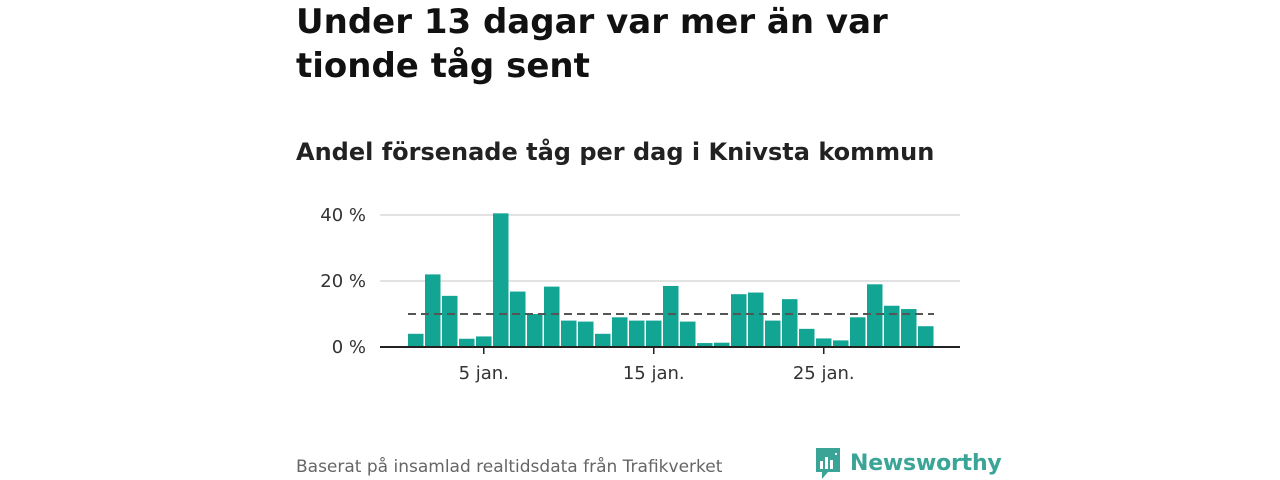  Describe the element at coordinates (926, 463) in the screenshot. I see `brand-name: Newsworthy` at that location.